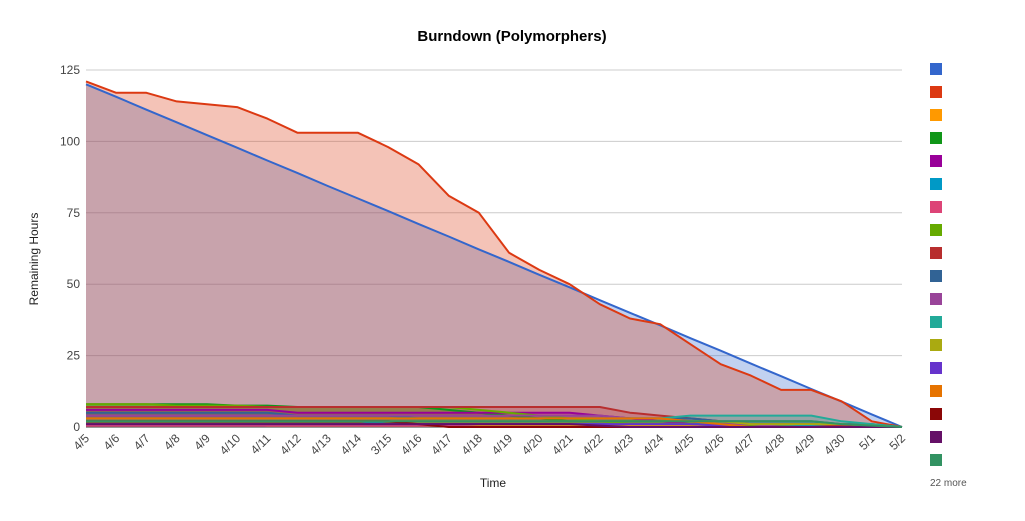 This screenshot has width=1025, height=521. What do you see at coordinates (74, 356) in the screenshot?
I see `y-tick-label: 25` at bounding box center [74, 356].